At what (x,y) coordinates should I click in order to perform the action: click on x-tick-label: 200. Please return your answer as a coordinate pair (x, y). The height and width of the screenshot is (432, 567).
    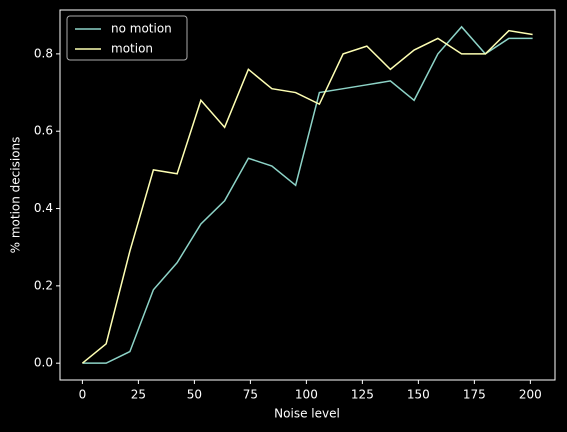
    Looking at the image, I should click on (530, 395).